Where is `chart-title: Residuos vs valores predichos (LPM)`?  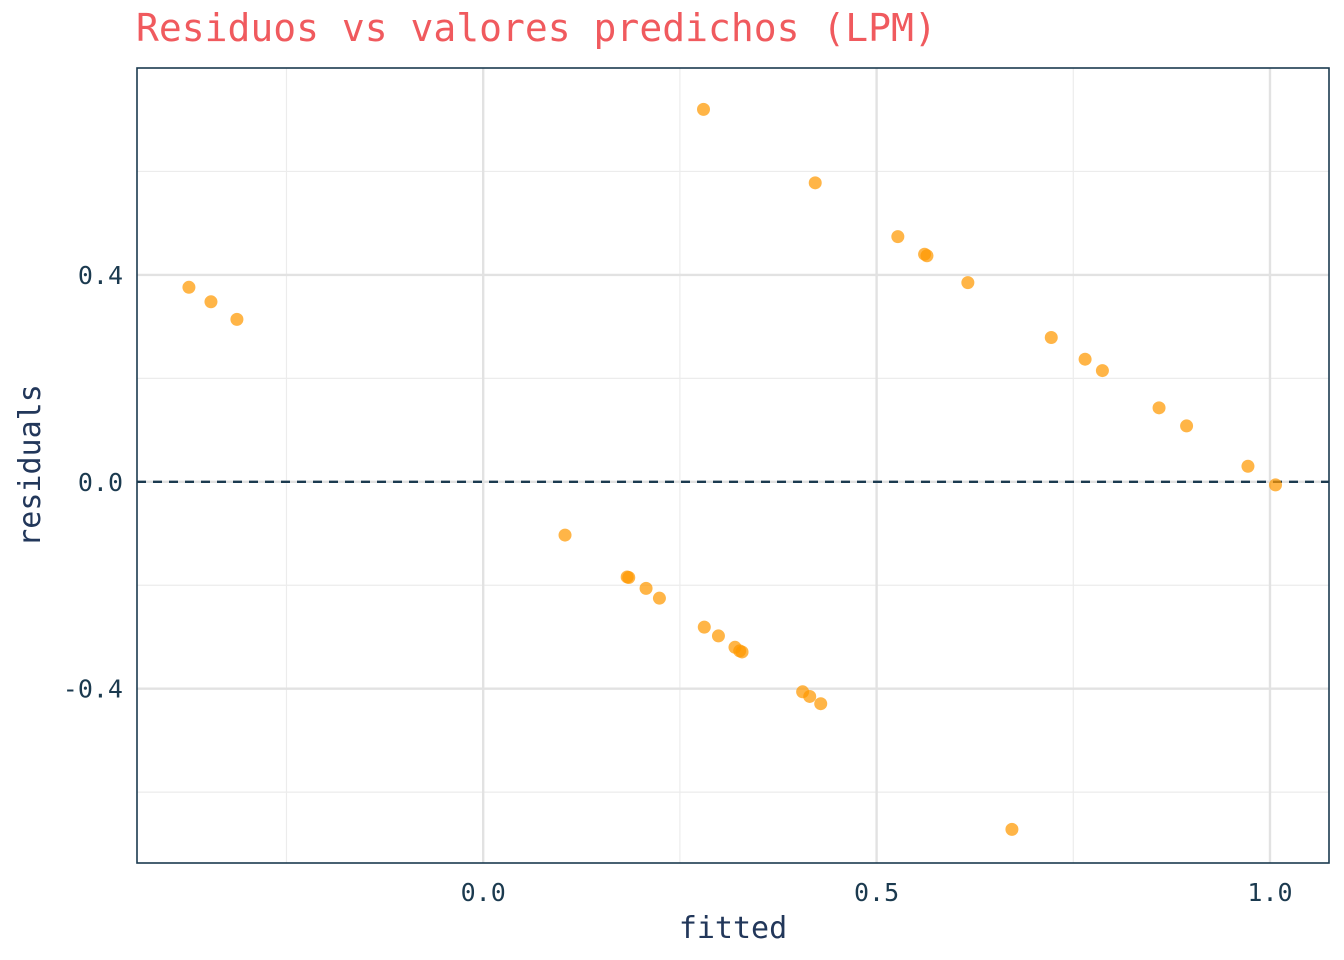
chart-title: Residuos vs valores predichos (LPM) is located at coordinates (536, 28).